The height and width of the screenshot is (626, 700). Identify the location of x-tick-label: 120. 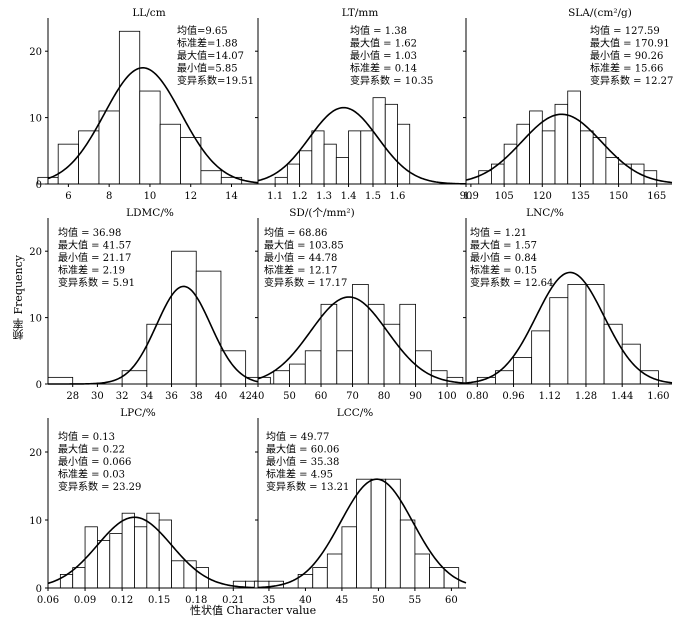
(542, 196).